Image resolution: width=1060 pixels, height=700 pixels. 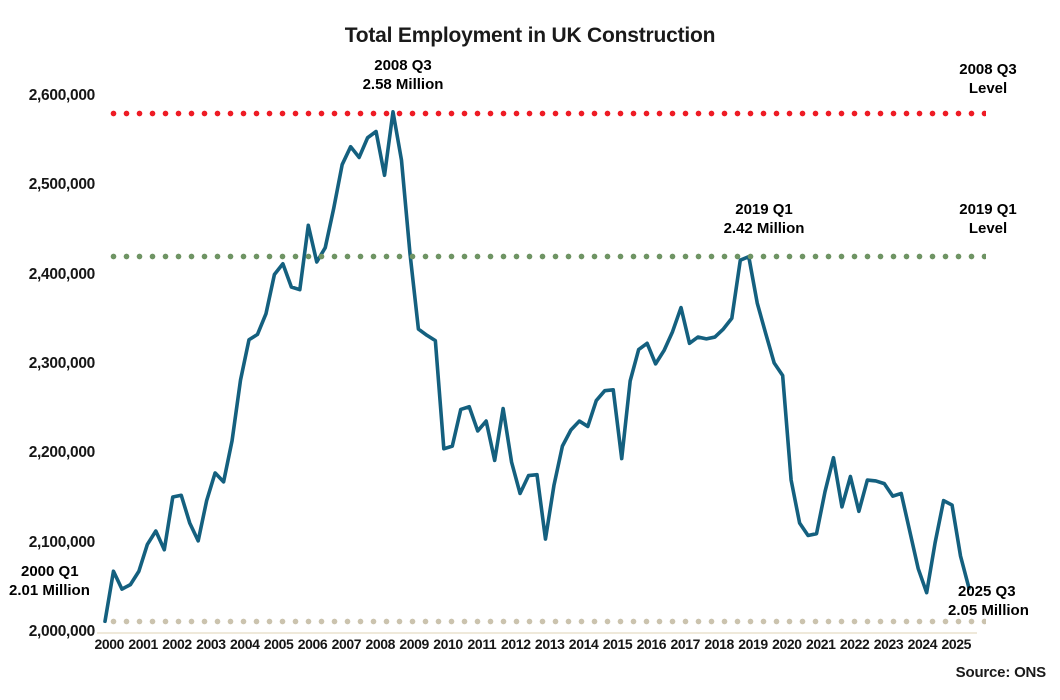 What do you see at coordinates (987, 591) in the screenshot?
I see `annotation-end-2025-line1: 2025 Q3` at bounding box center [987, 591].